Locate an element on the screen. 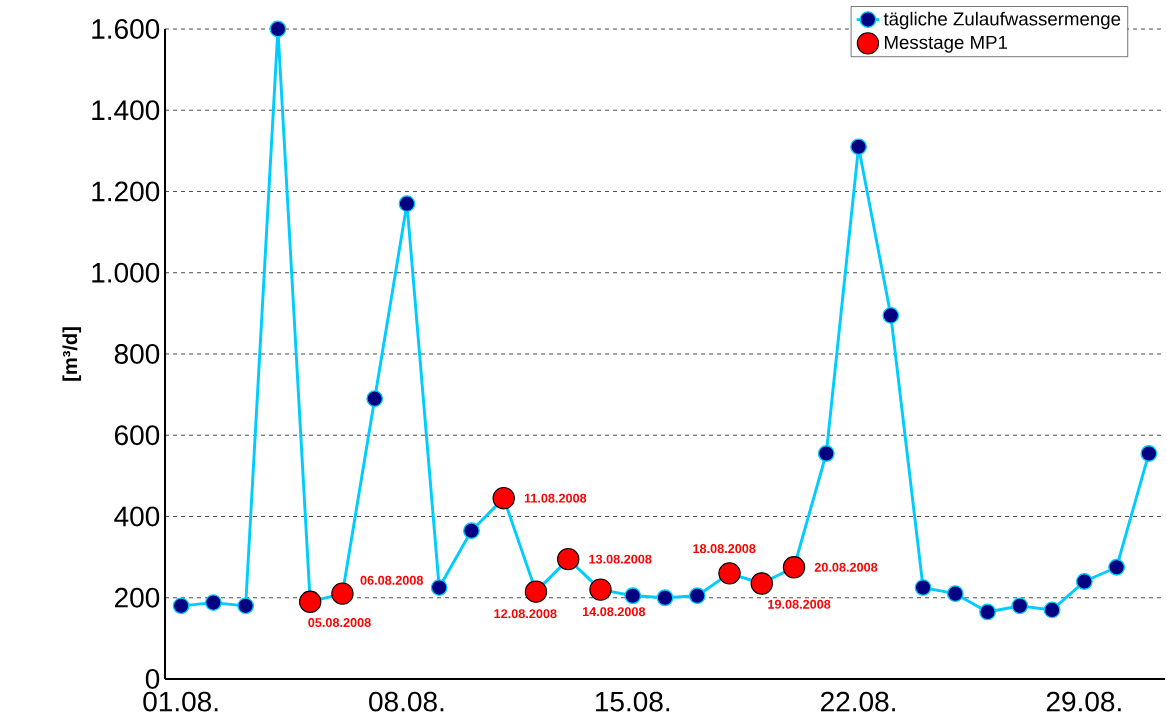 The height and width of the screenshot is (724, 1167). data-label: 12.08.2008 is located at coordinates (525, 614).